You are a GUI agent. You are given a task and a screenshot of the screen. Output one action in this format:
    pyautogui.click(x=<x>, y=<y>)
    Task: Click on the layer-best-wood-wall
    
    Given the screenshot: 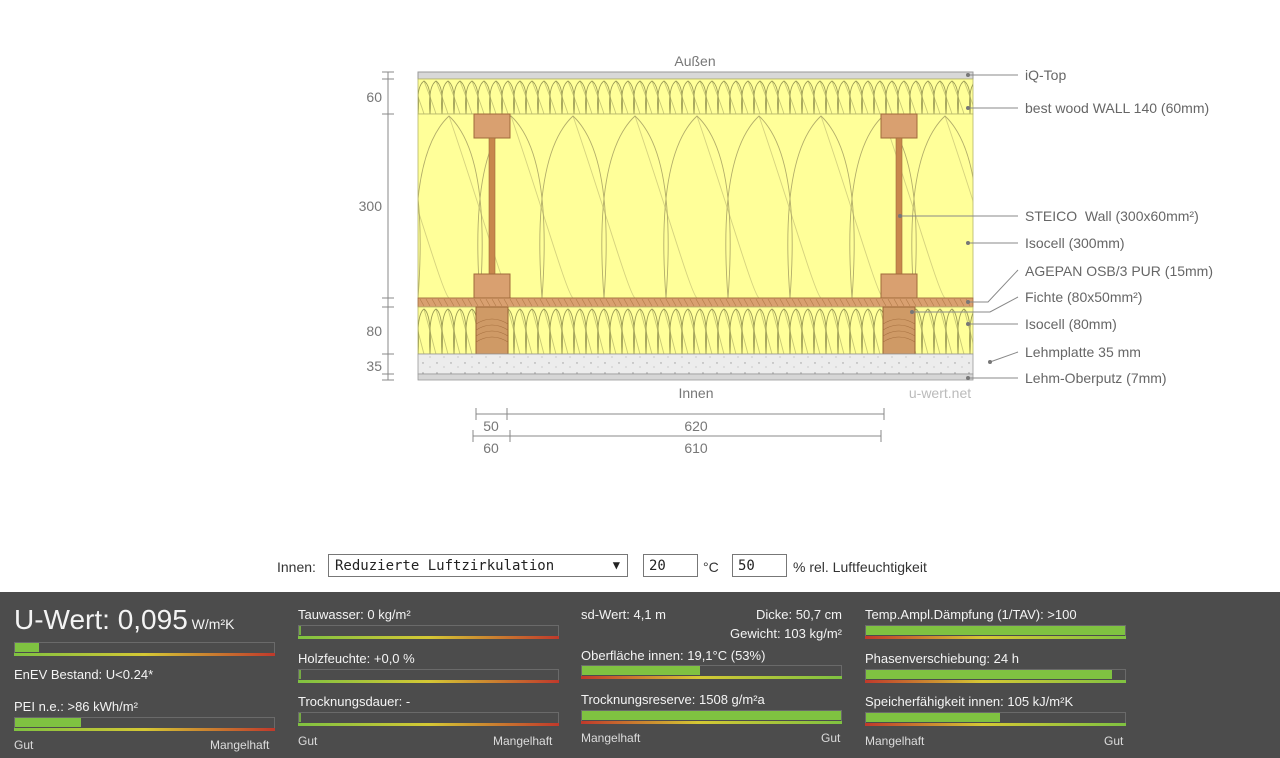 What is the action you would take?
    pyautogui.click(x=695, y=96)
    